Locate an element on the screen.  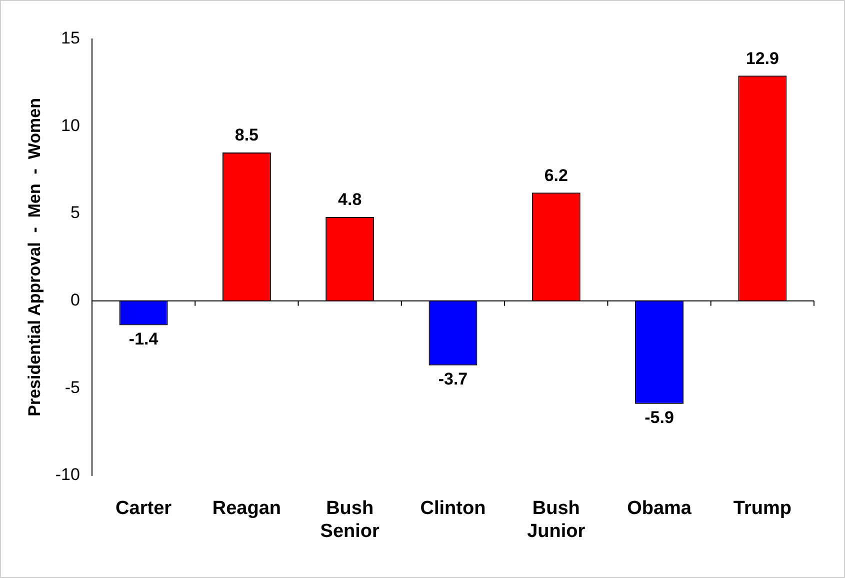
x-tick-label: Obama is located at coordinates (659, 509).